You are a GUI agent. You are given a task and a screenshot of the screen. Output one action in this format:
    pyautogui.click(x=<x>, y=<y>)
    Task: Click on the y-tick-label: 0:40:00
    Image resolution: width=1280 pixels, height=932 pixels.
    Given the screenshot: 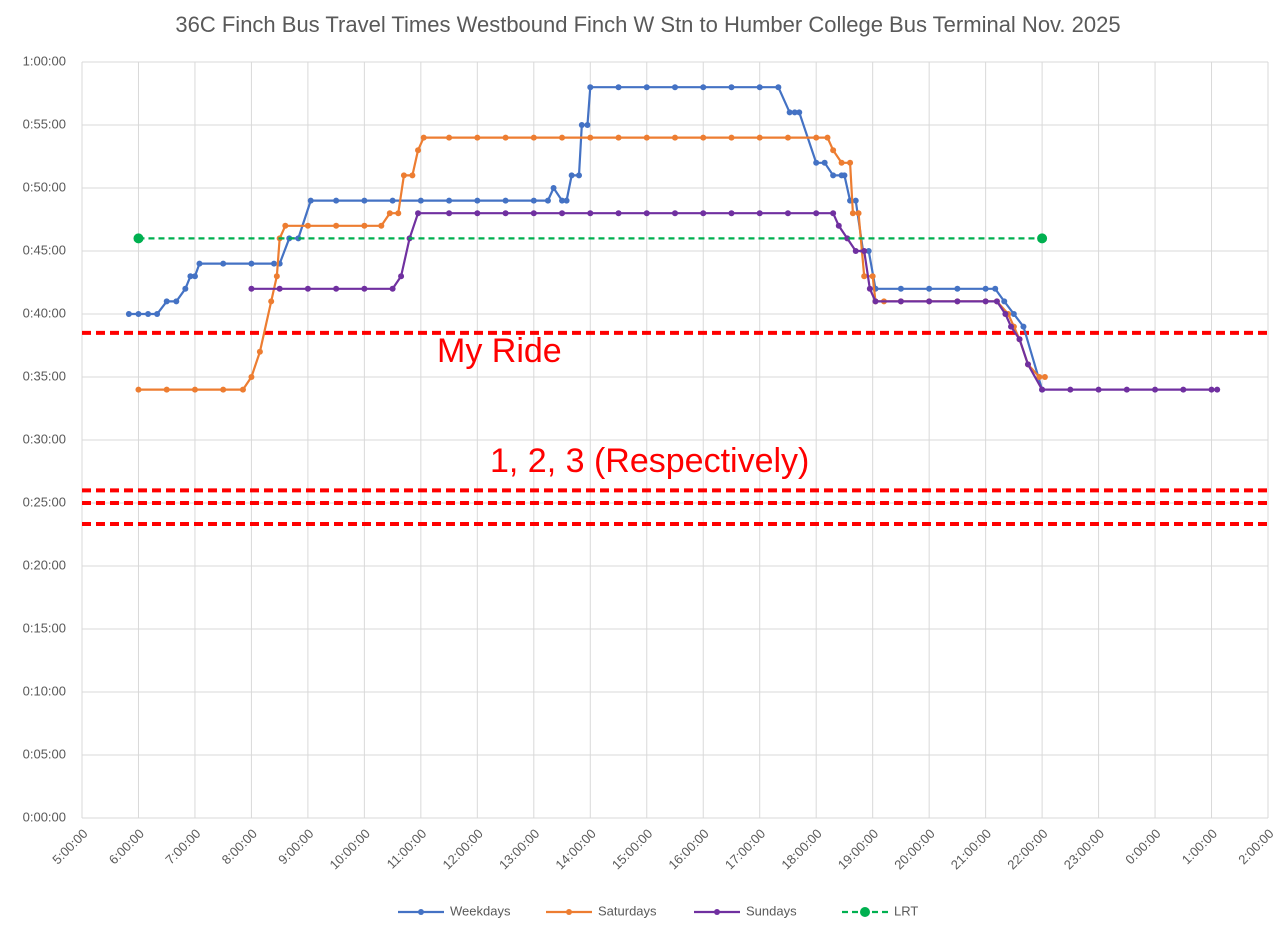 What is the action you would take?
    pyautogui.click(x=44, y=312)
    